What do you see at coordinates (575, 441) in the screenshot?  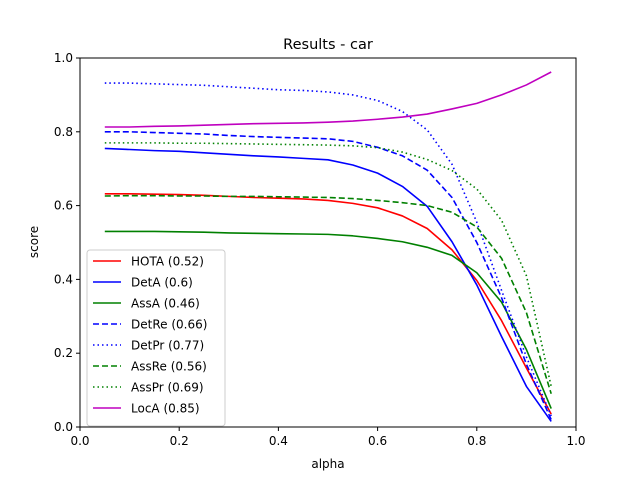 I see `x-tick-label: 1.0` at bounding box center [575, 441].